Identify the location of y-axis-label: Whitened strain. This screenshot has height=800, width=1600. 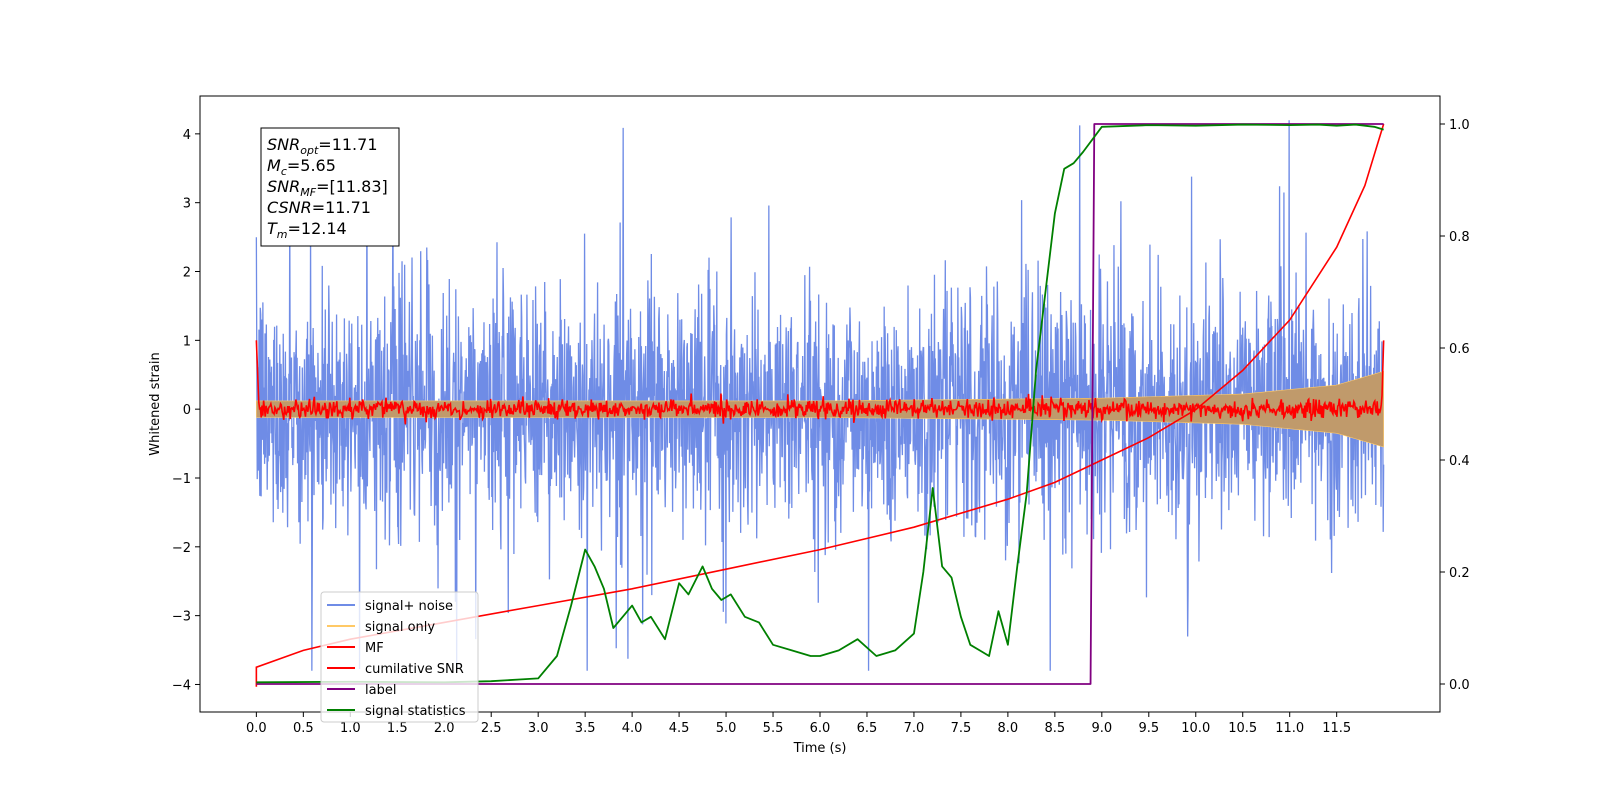
(155, 403).